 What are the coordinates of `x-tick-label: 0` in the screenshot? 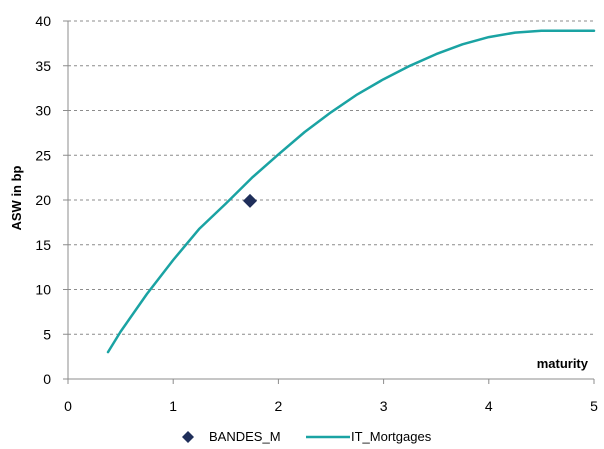 It's located at (68, 406).